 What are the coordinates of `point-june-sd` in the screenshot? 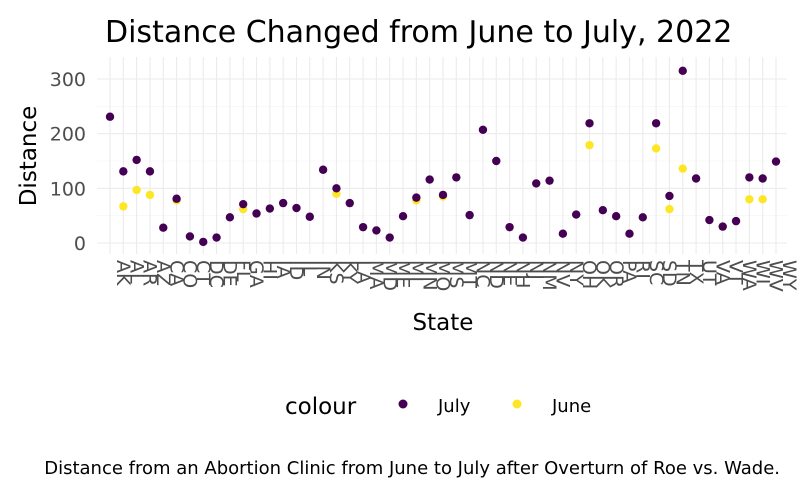 It's located at (656, 148).